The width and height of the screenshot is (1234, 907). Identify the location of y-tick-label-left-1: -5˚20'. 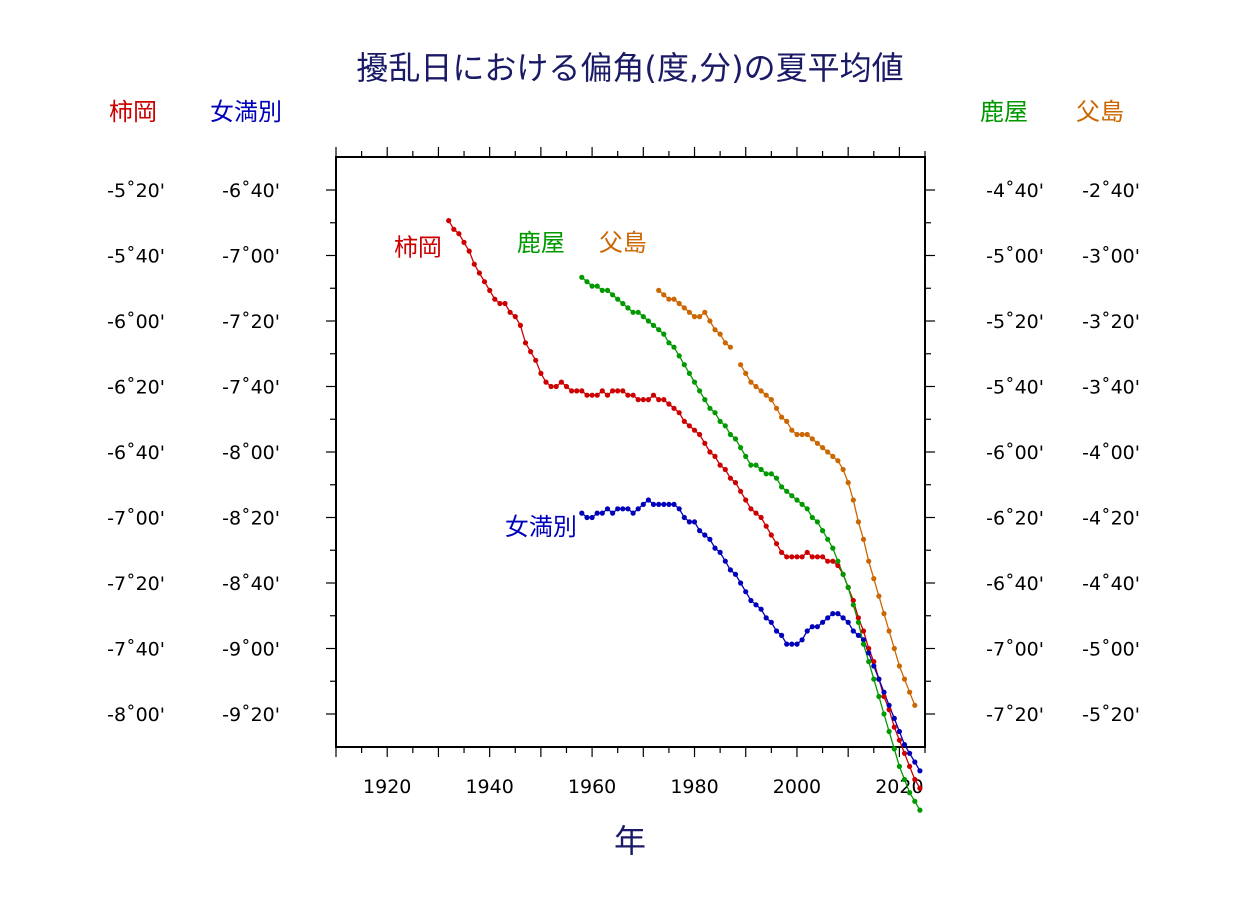
(136, 191).